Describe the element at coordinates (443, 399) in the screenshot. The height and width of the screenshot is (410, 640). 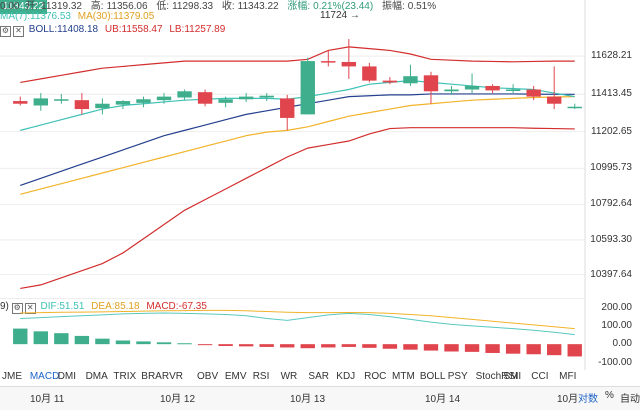
I see `date-label: 10月 14` at that location.